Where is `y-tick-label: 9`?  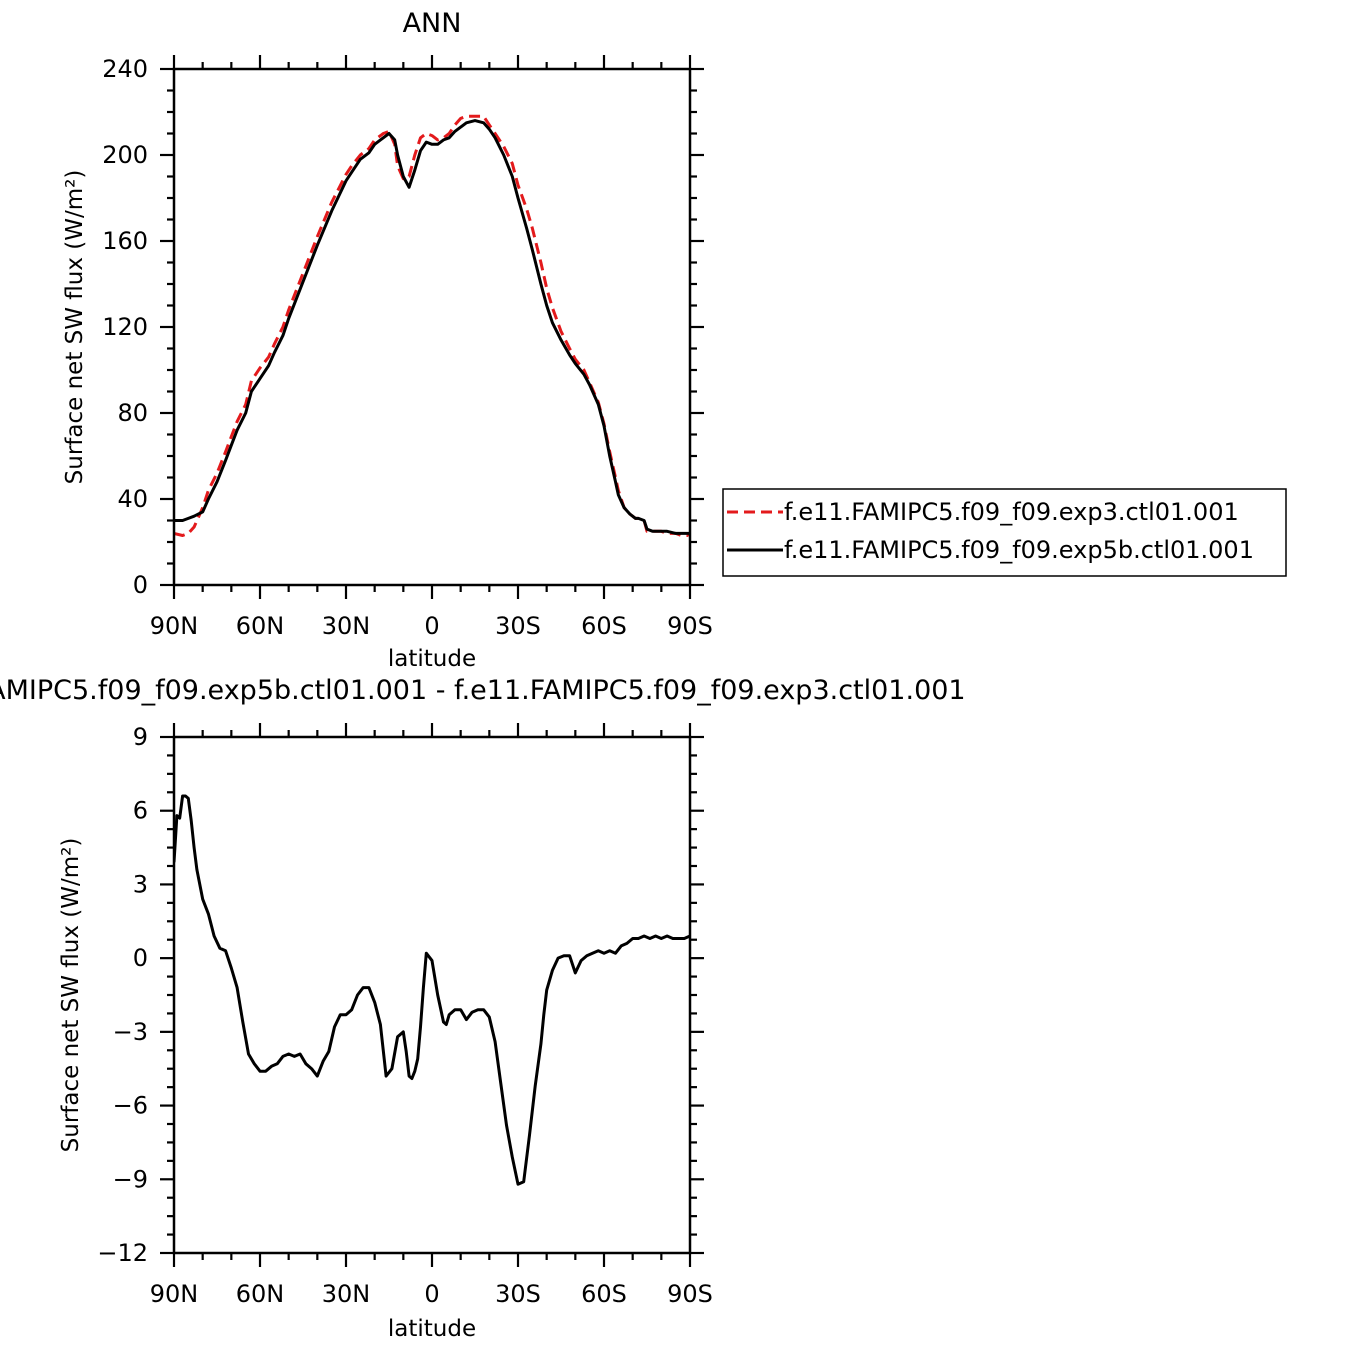
y-tick-label: 9 is located at coordinates (140, 737).